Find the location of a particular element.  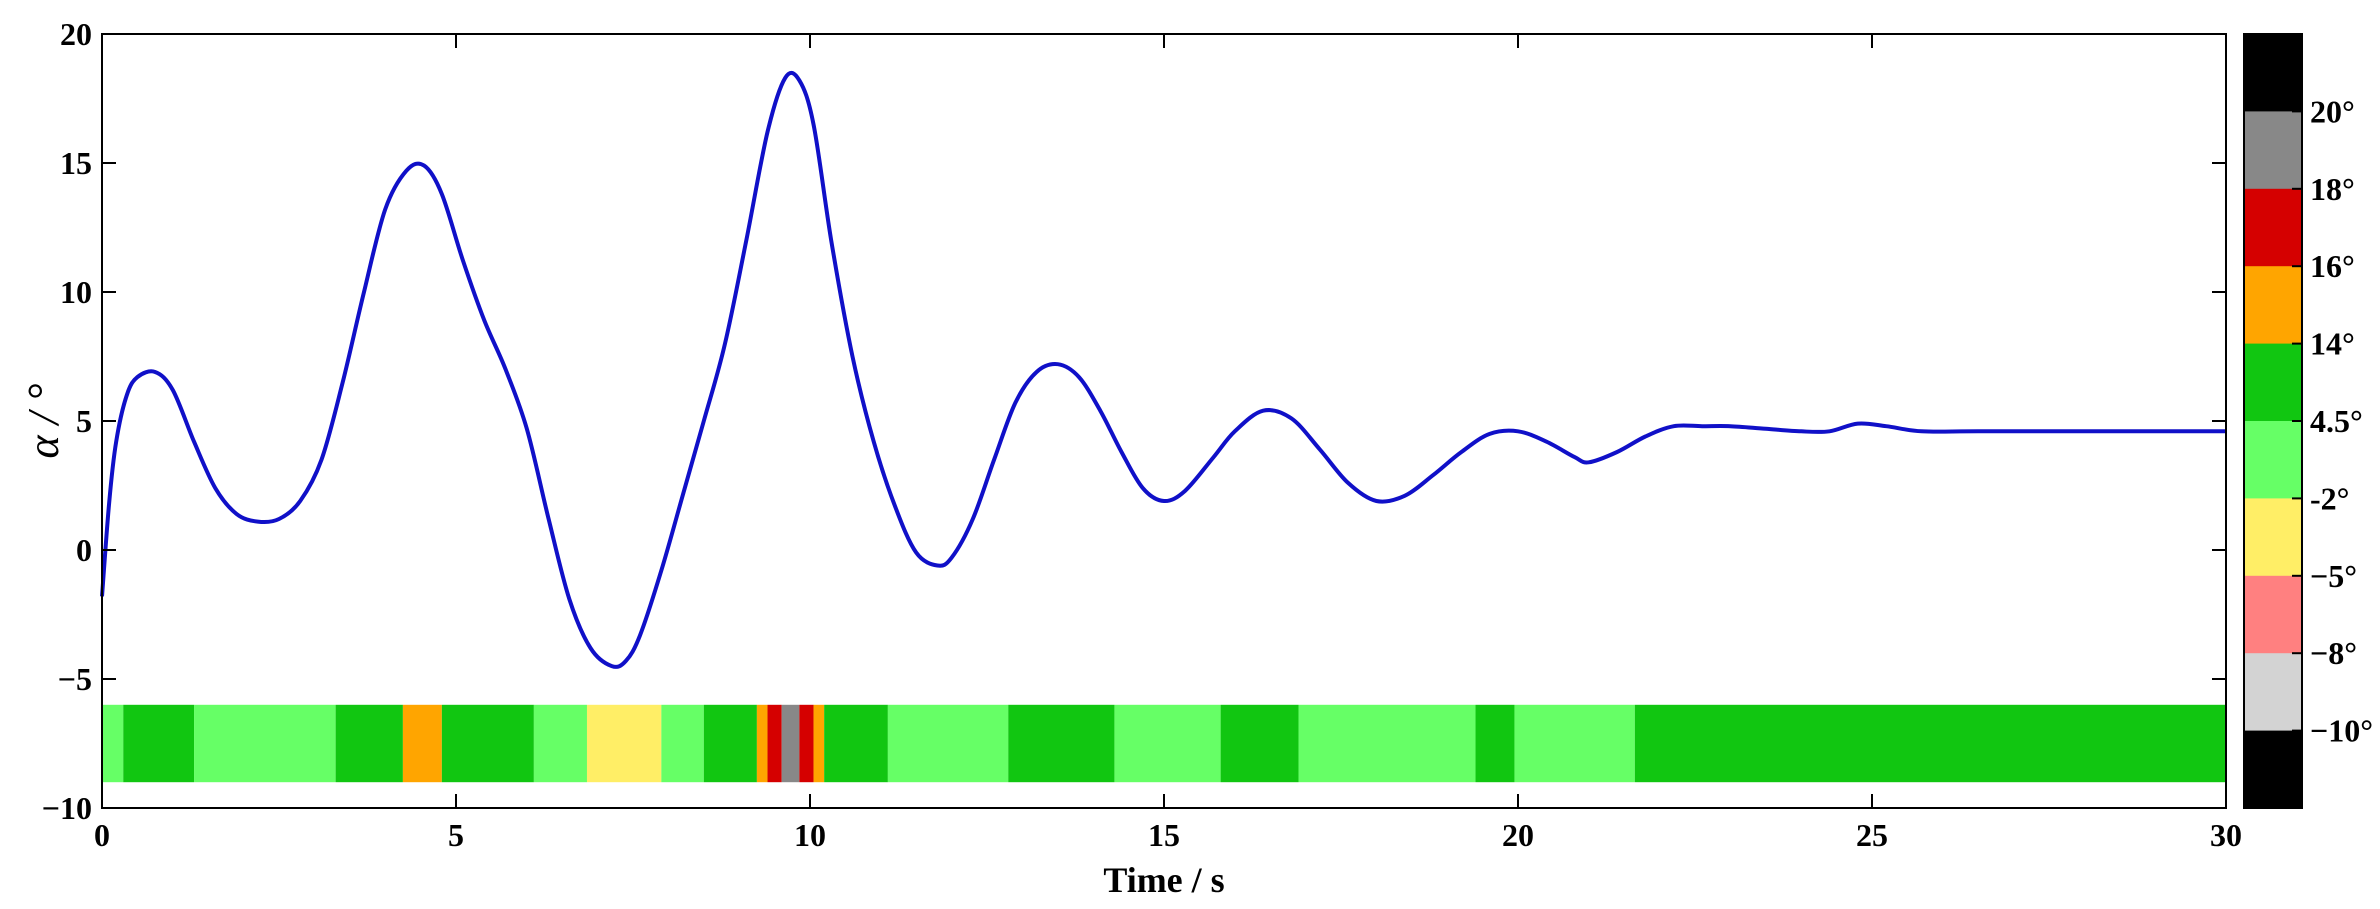

y-tick-label: 5 is located at coordinates (84, 421).